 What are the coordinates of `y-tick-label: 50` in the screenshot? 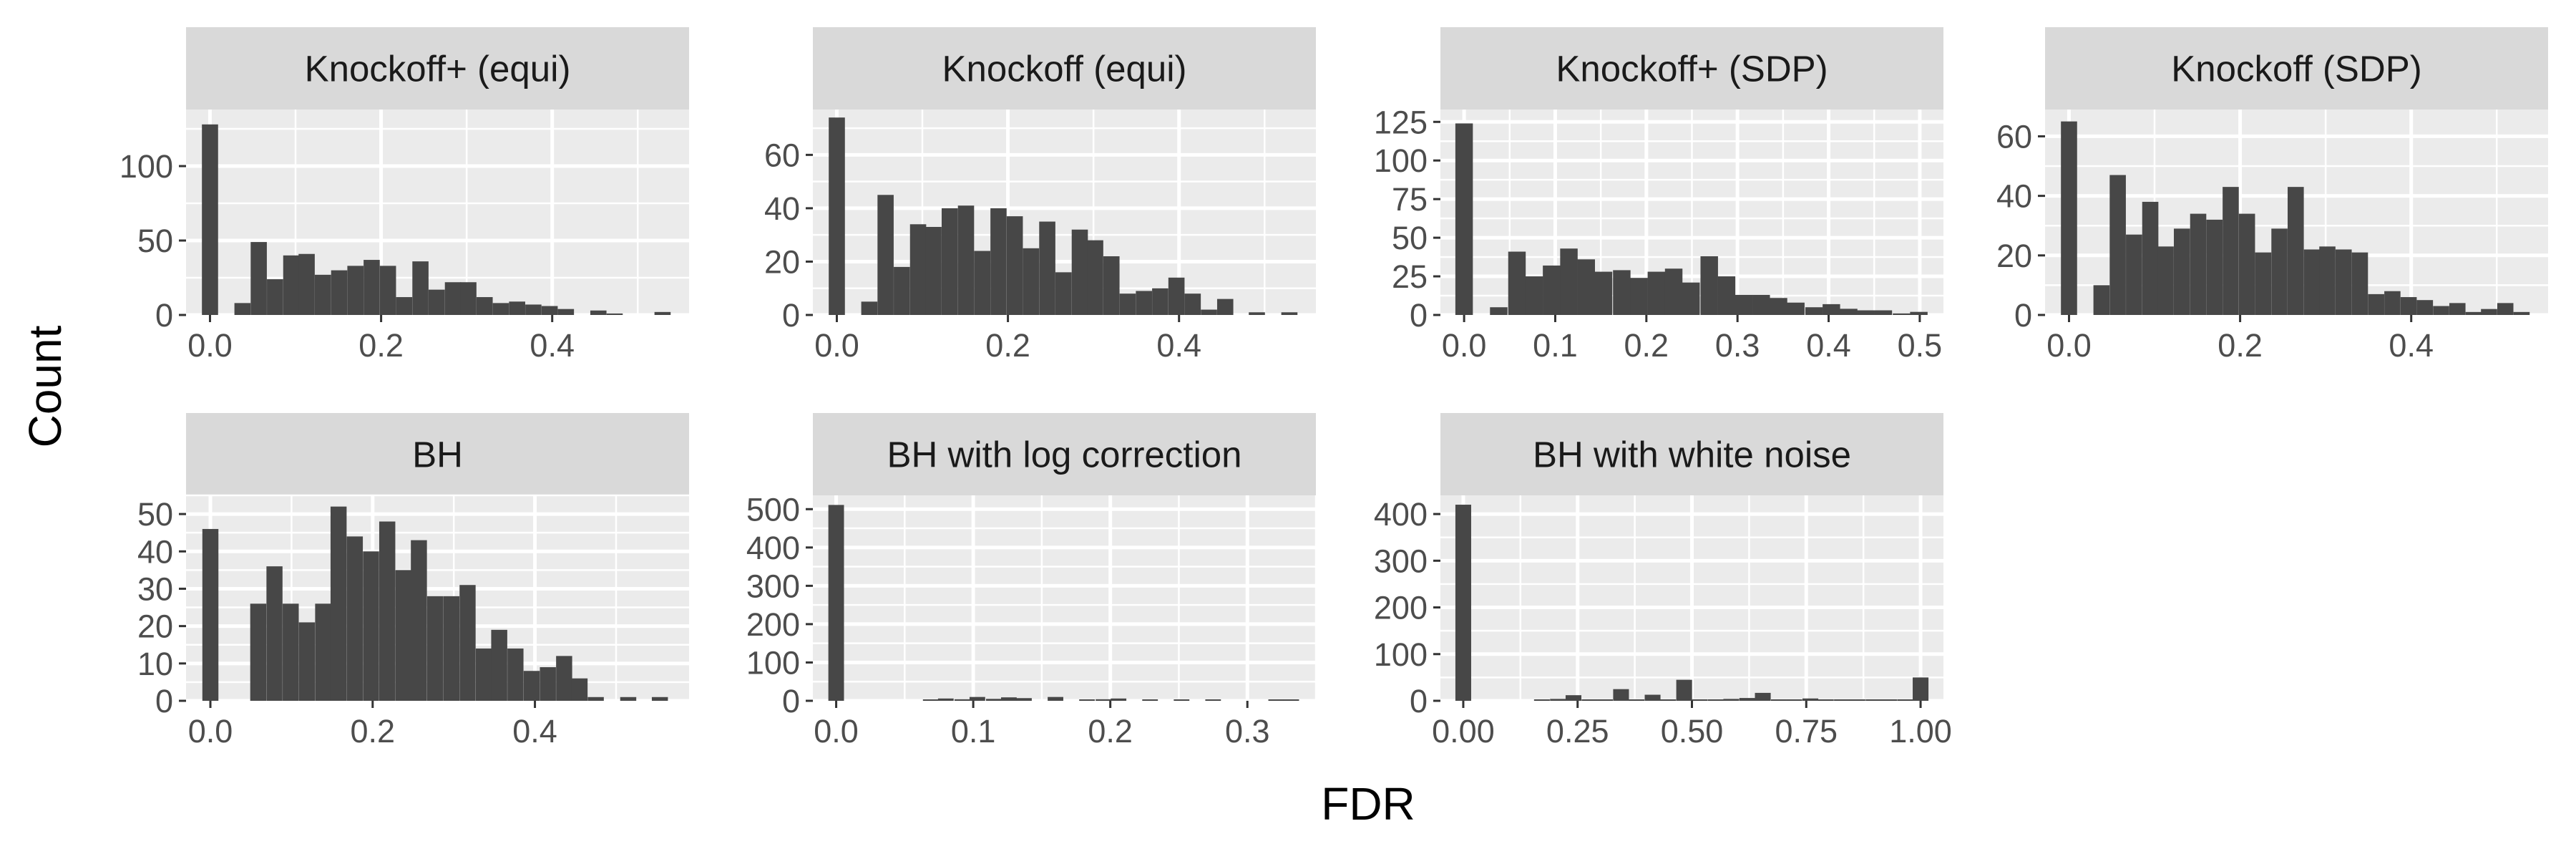 It's located at (1410, 238).